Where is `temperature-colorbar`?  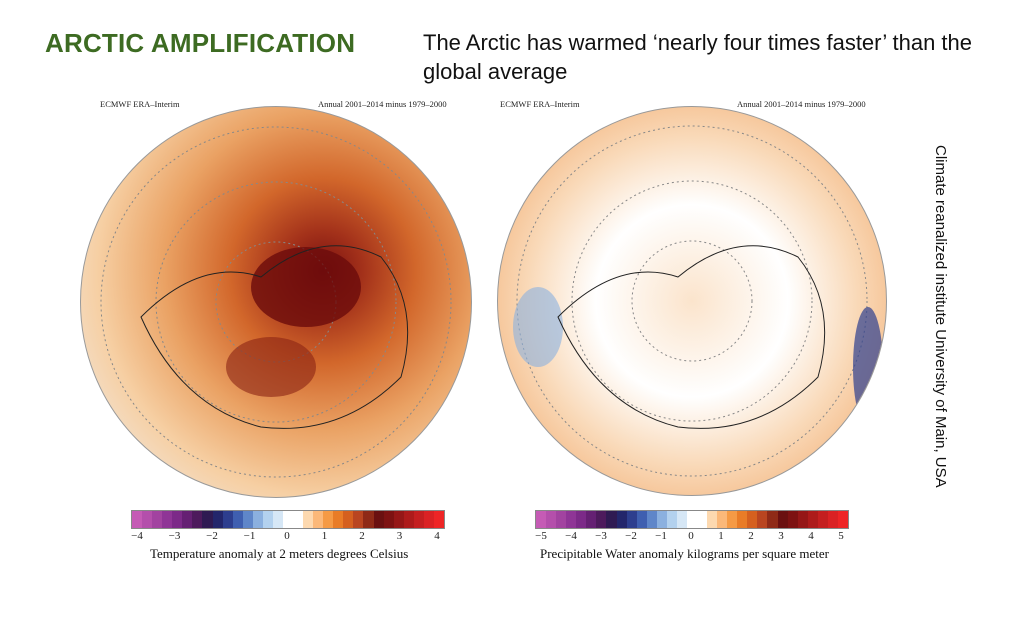
temperature-colorbar is located at coordinates (288, 519).